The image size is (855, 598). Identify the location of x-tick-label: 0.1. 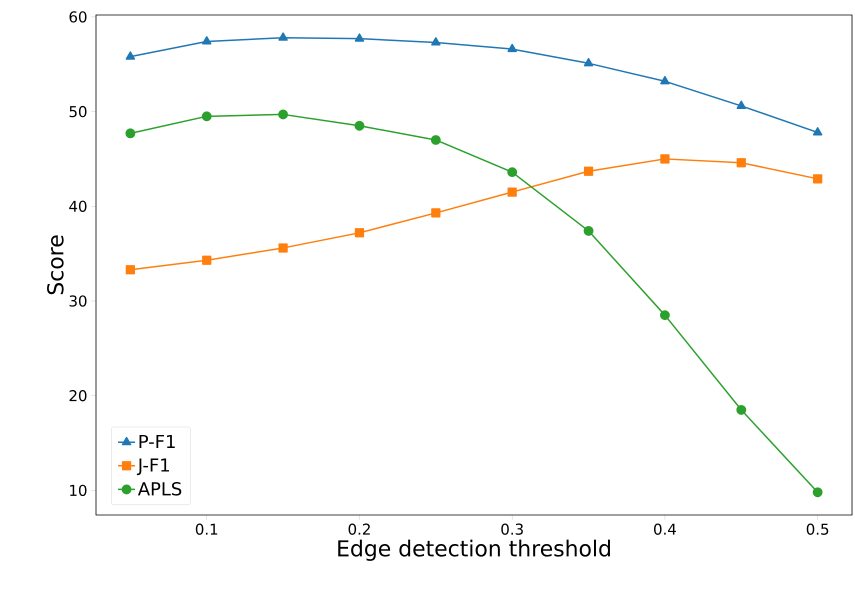
(207, 529).